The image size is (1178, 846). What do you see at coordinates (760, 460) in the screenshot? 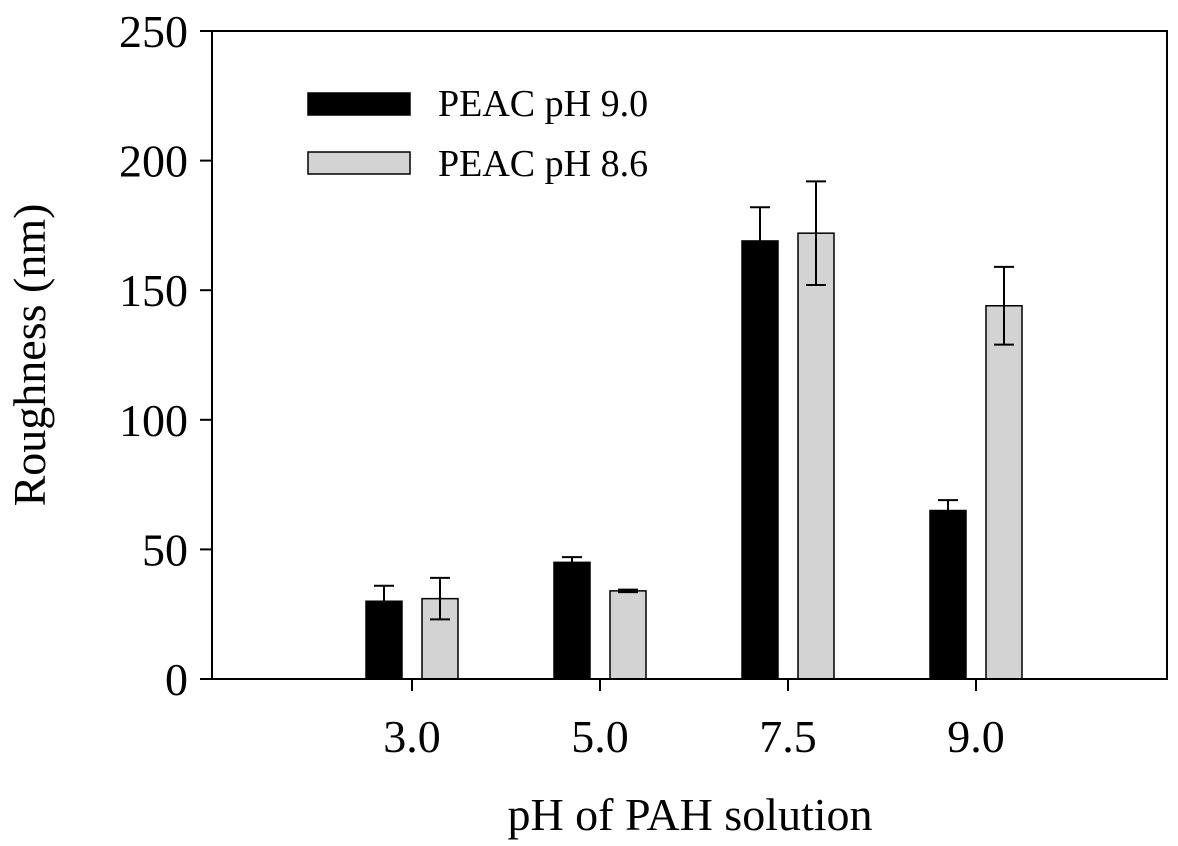
I see `bar-series-1-7.5` at bounding box center [760, 460].